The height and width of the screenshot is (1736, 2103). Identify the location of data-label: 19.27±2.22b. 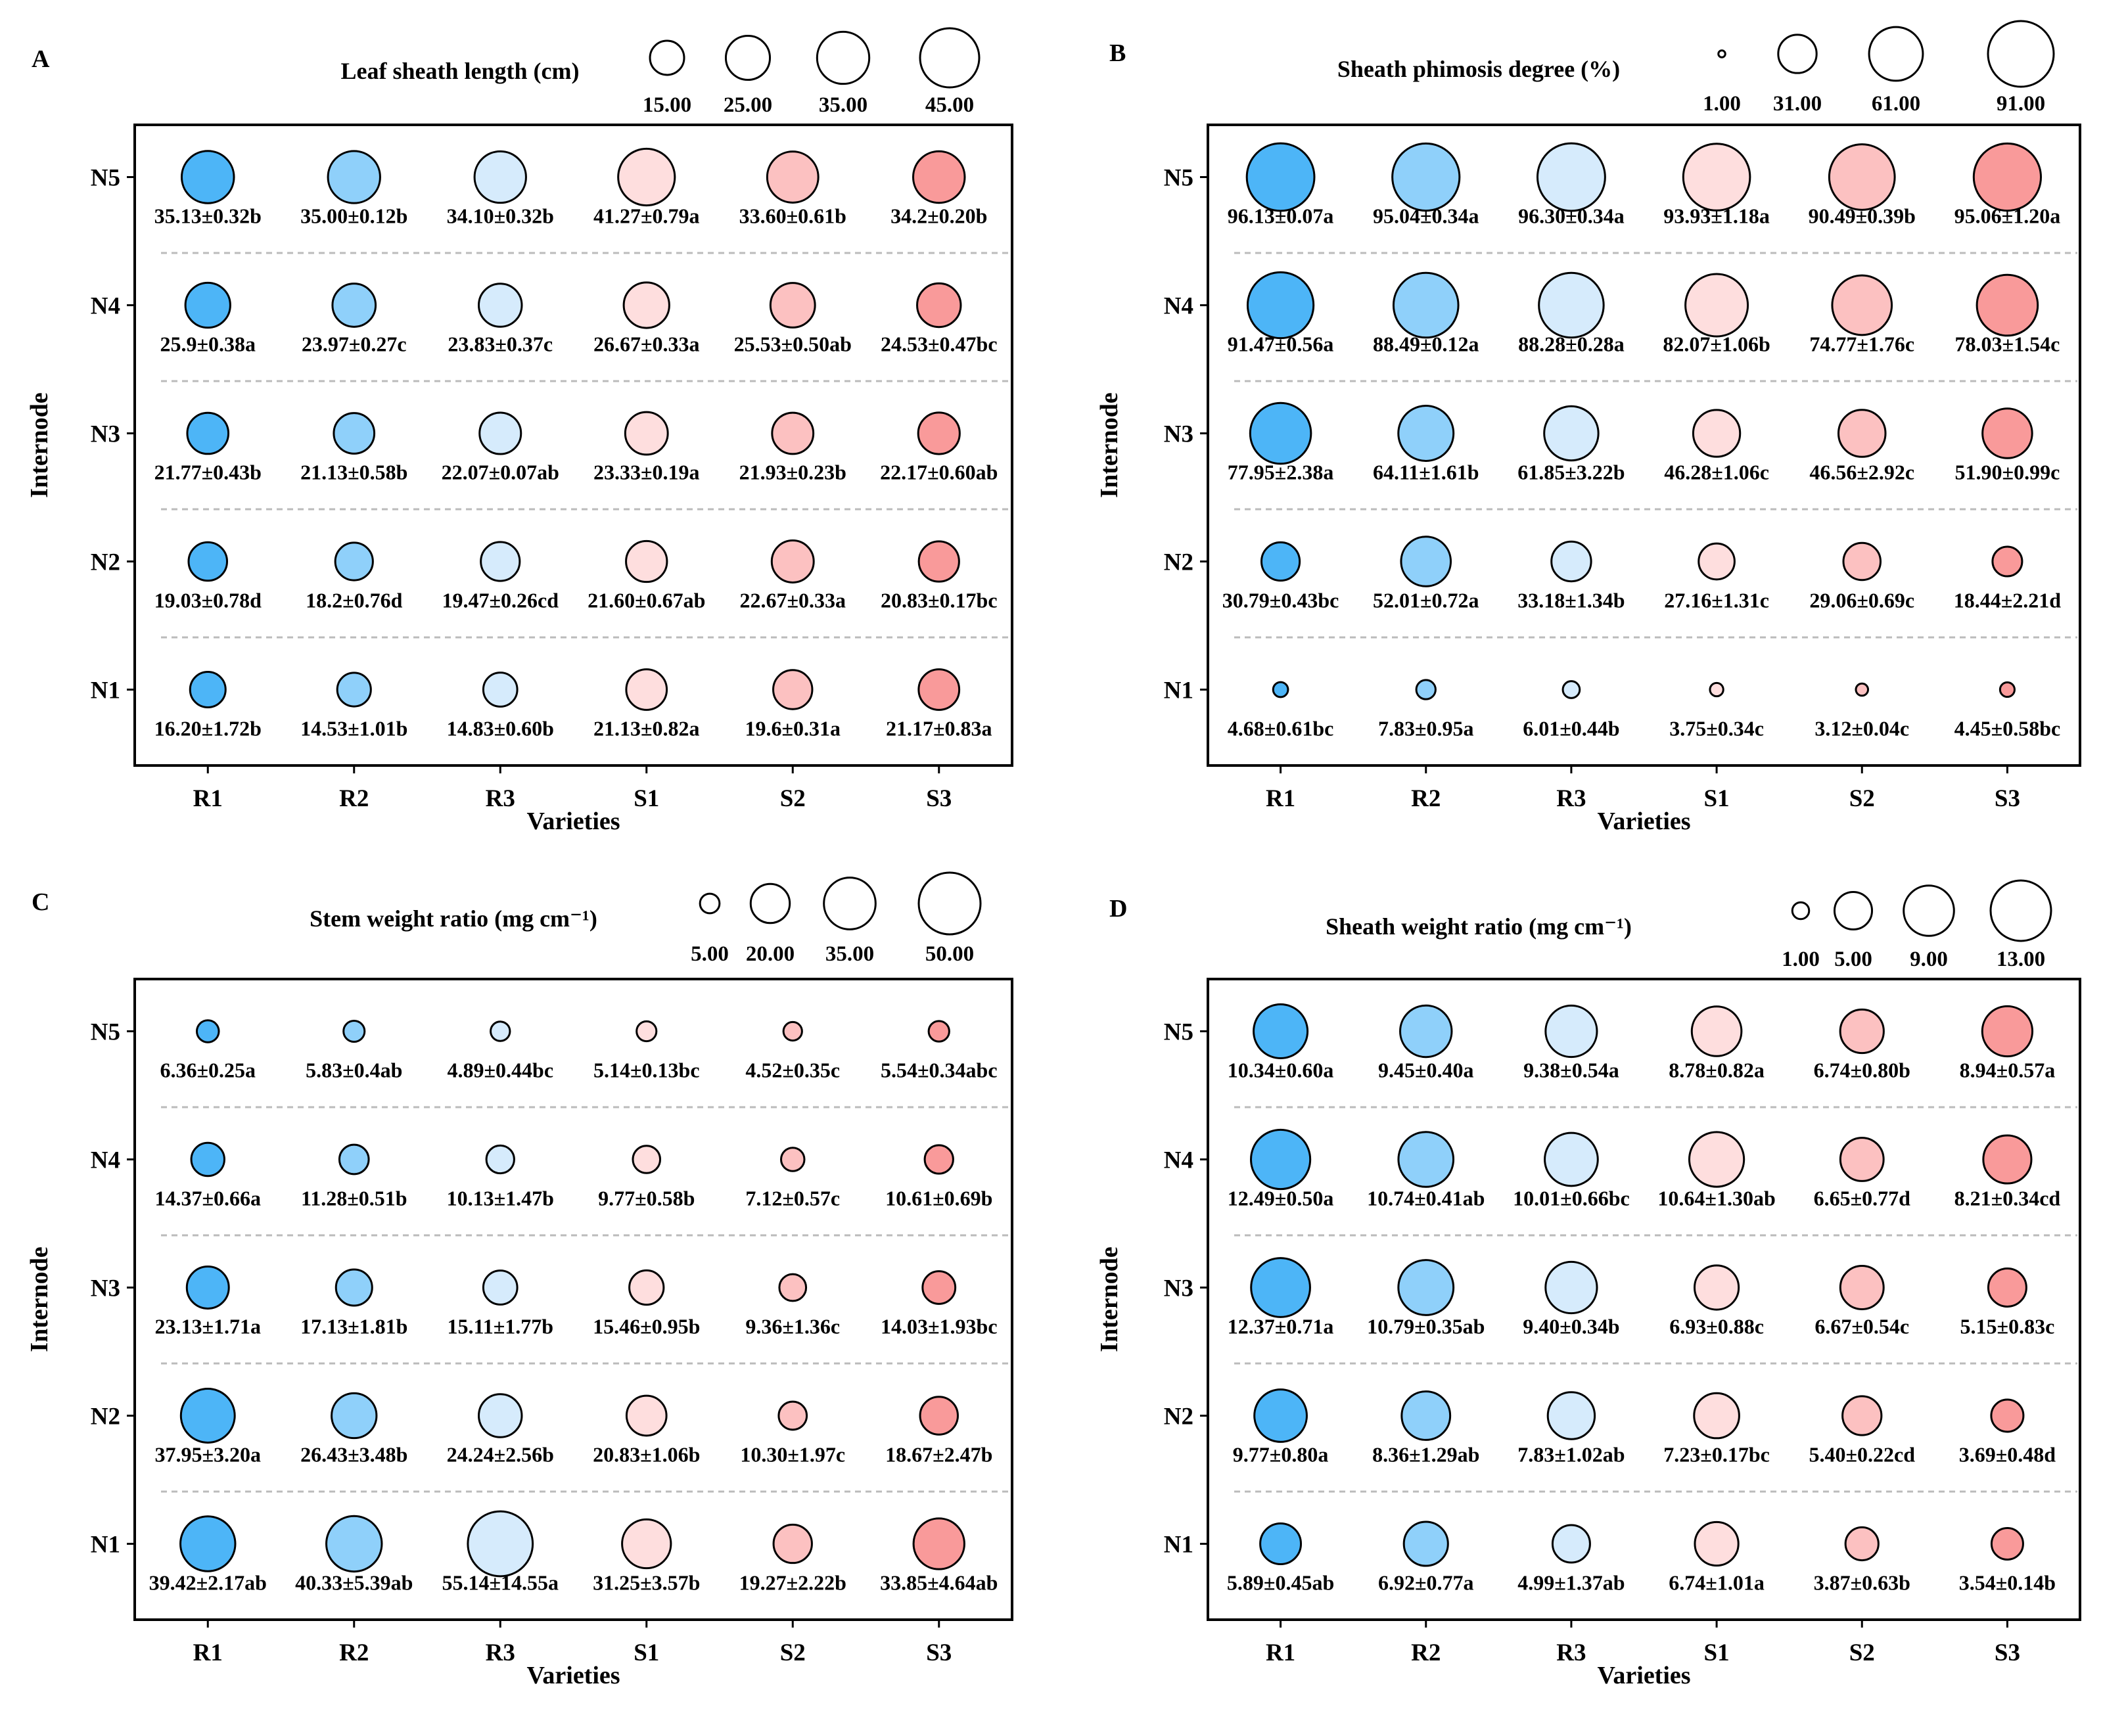
(793, 1583).